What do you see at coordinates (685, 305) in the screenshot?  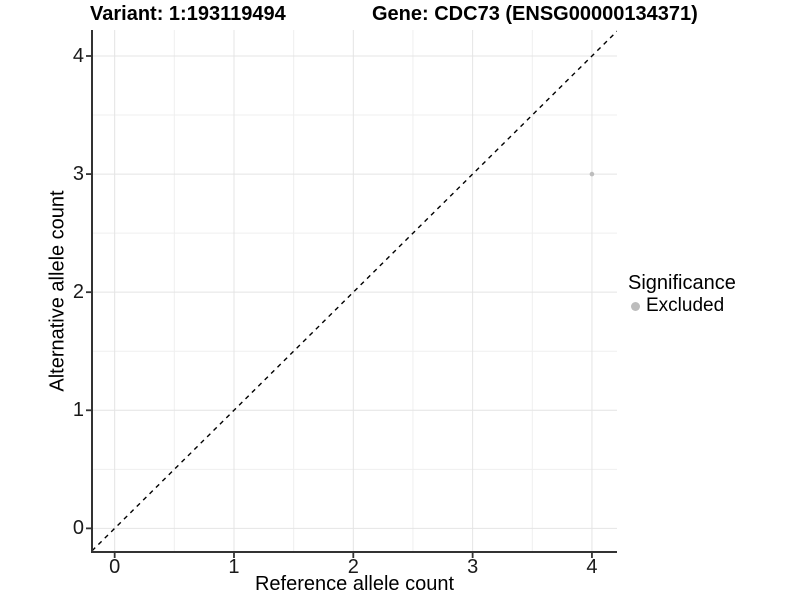 I see `legend-item-label: Excluded` at bounding box center [685, 305].